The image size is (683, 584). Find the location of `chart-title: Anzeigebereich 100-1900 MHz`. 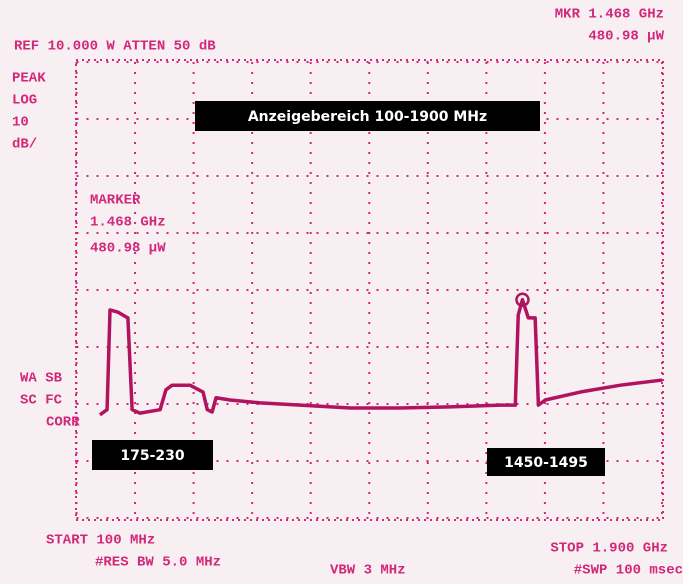

chart-title: Anzeigebereich 100-1900 MHz is located at coordinates (367, 117).